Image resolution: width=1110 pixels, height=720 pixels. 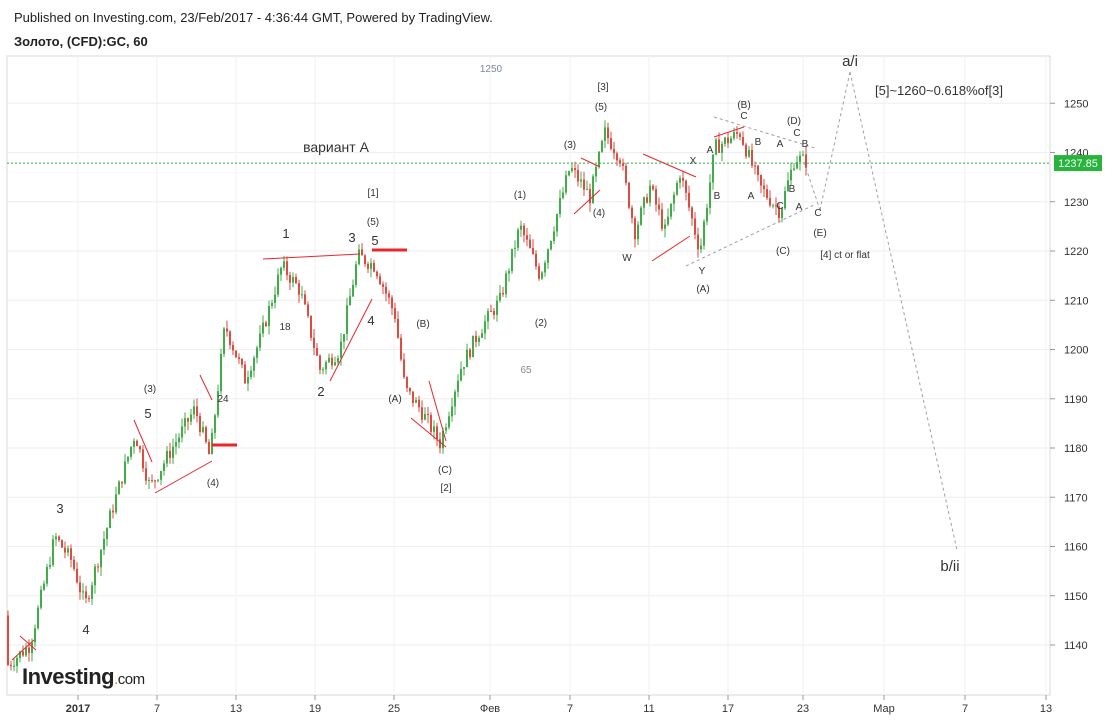 I want to click on x-tick-label: Фев, so click(x=490, y=709).